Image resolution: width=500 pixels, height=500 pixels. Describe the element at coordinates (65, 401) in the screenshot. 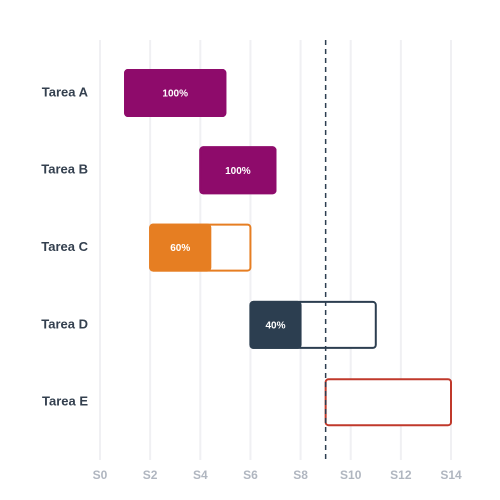

I see `task-label: Tarea E` at that location.